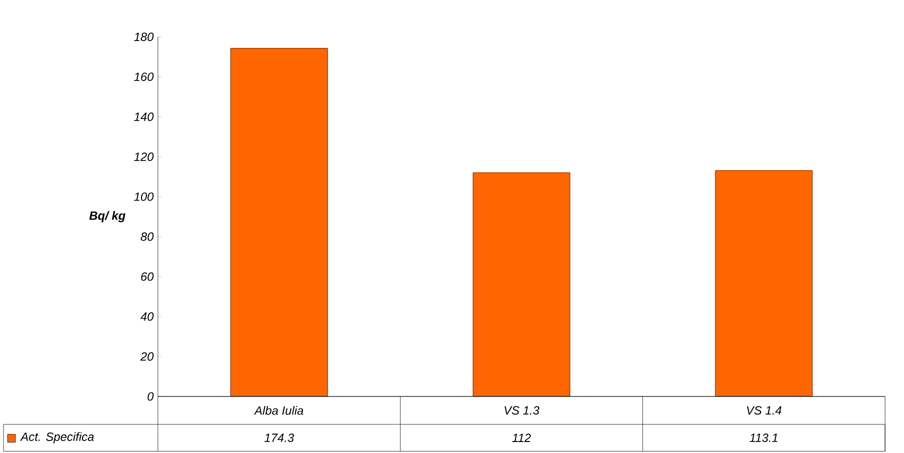 Image resolution: width=904 pixels, height=453 pixels. Describe the element at coordinates (147, 356) in the screenshot. I see `y-tick-label: 20` at that location.